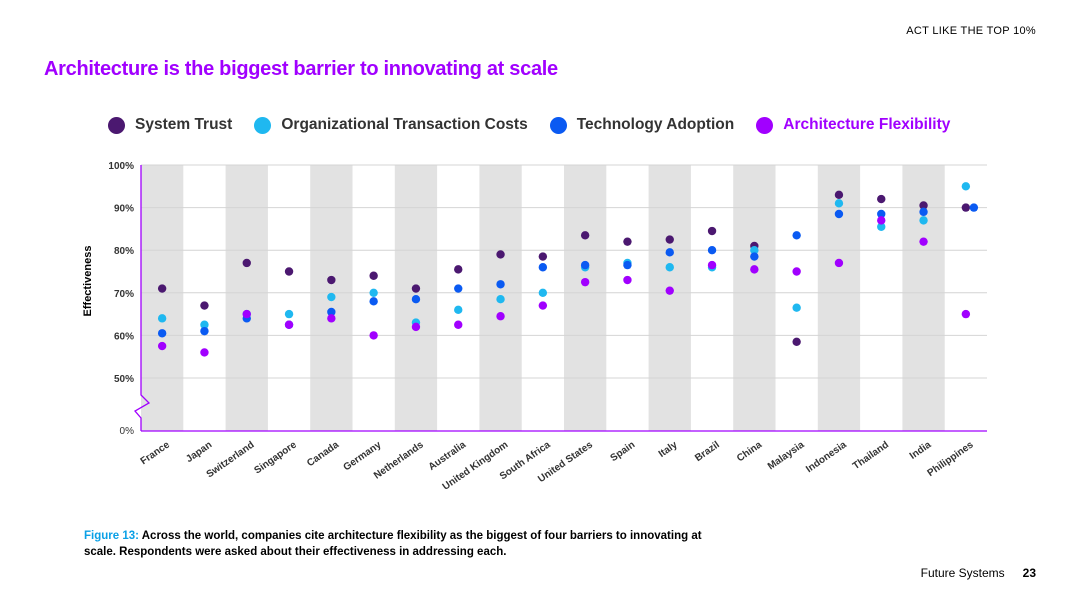  Describe the element at coordinates (951, 459) in the screenshot. I see `x-tick-label-philippines: Philippines` at that location.